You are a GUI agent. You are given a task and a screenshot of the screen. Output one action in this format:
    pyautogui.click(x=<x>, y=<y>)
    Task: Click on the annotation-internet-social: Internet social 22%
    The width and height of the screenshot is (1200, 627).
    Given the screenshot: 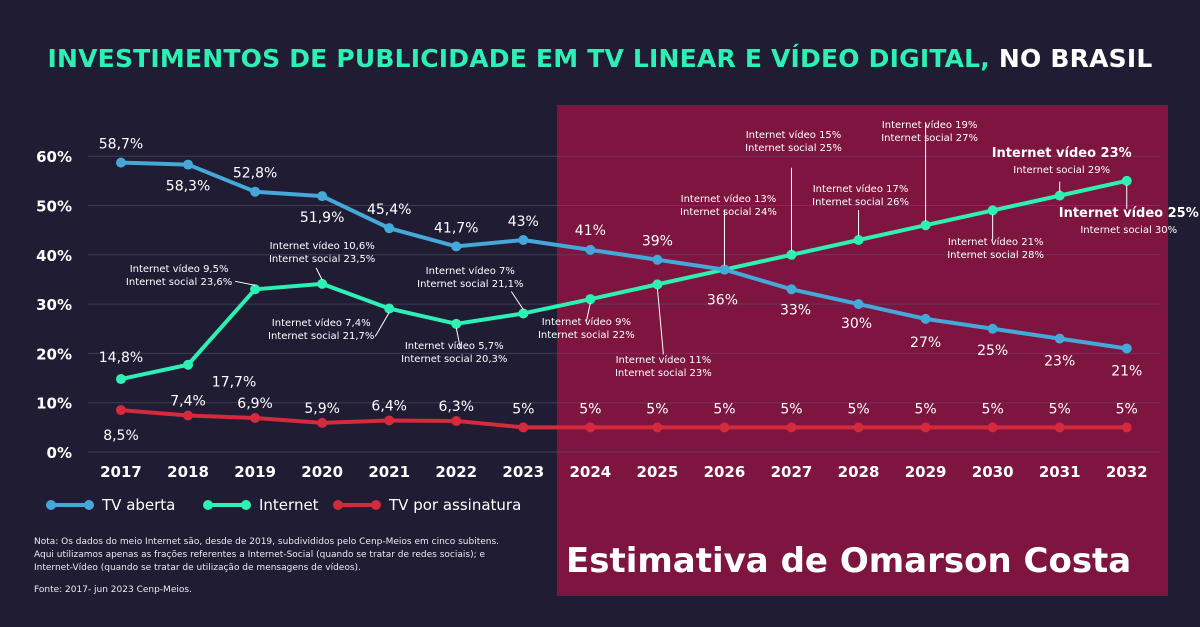 What is the action you would take?
    pyautogui.click(x=586, y=335)
    